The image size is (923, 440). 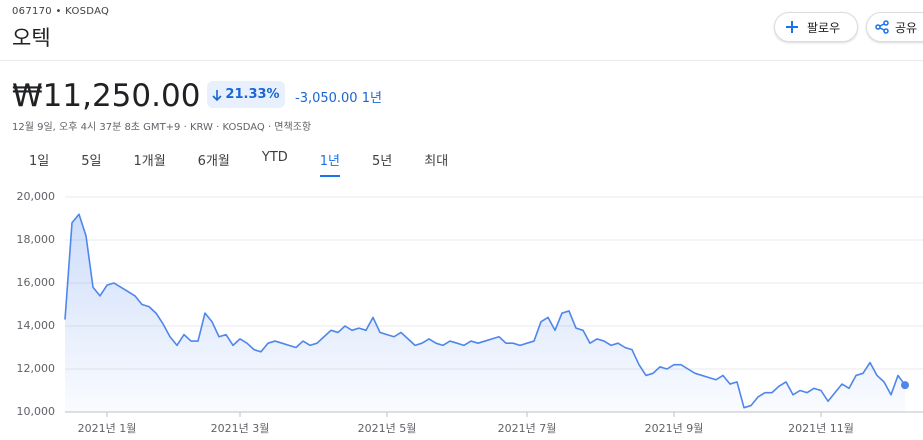 I want to click on range-tab: 5년, so click(x=382, y=161).